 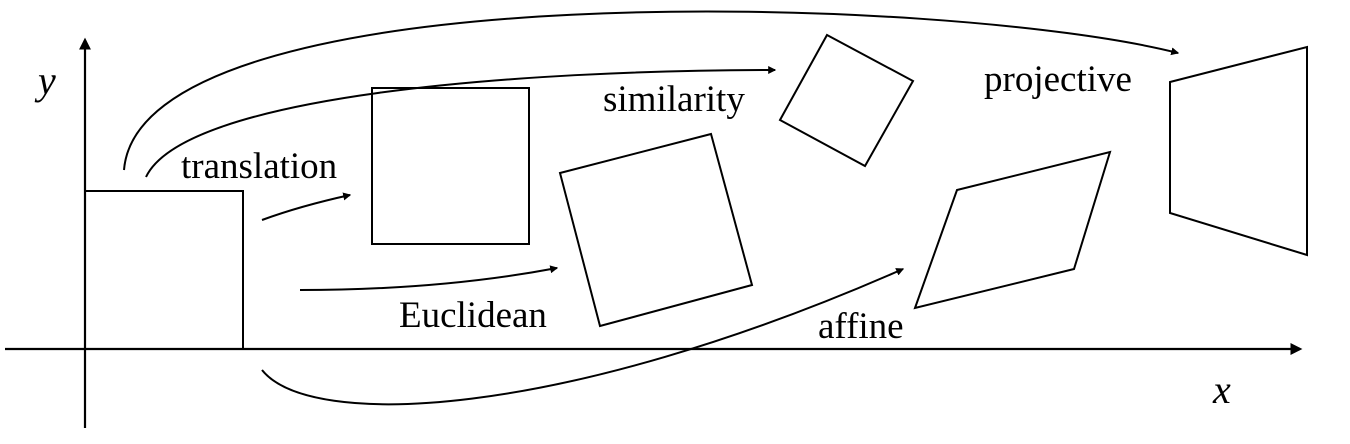 I want to click on y-axis-label: y, so click(x=45, y=80).